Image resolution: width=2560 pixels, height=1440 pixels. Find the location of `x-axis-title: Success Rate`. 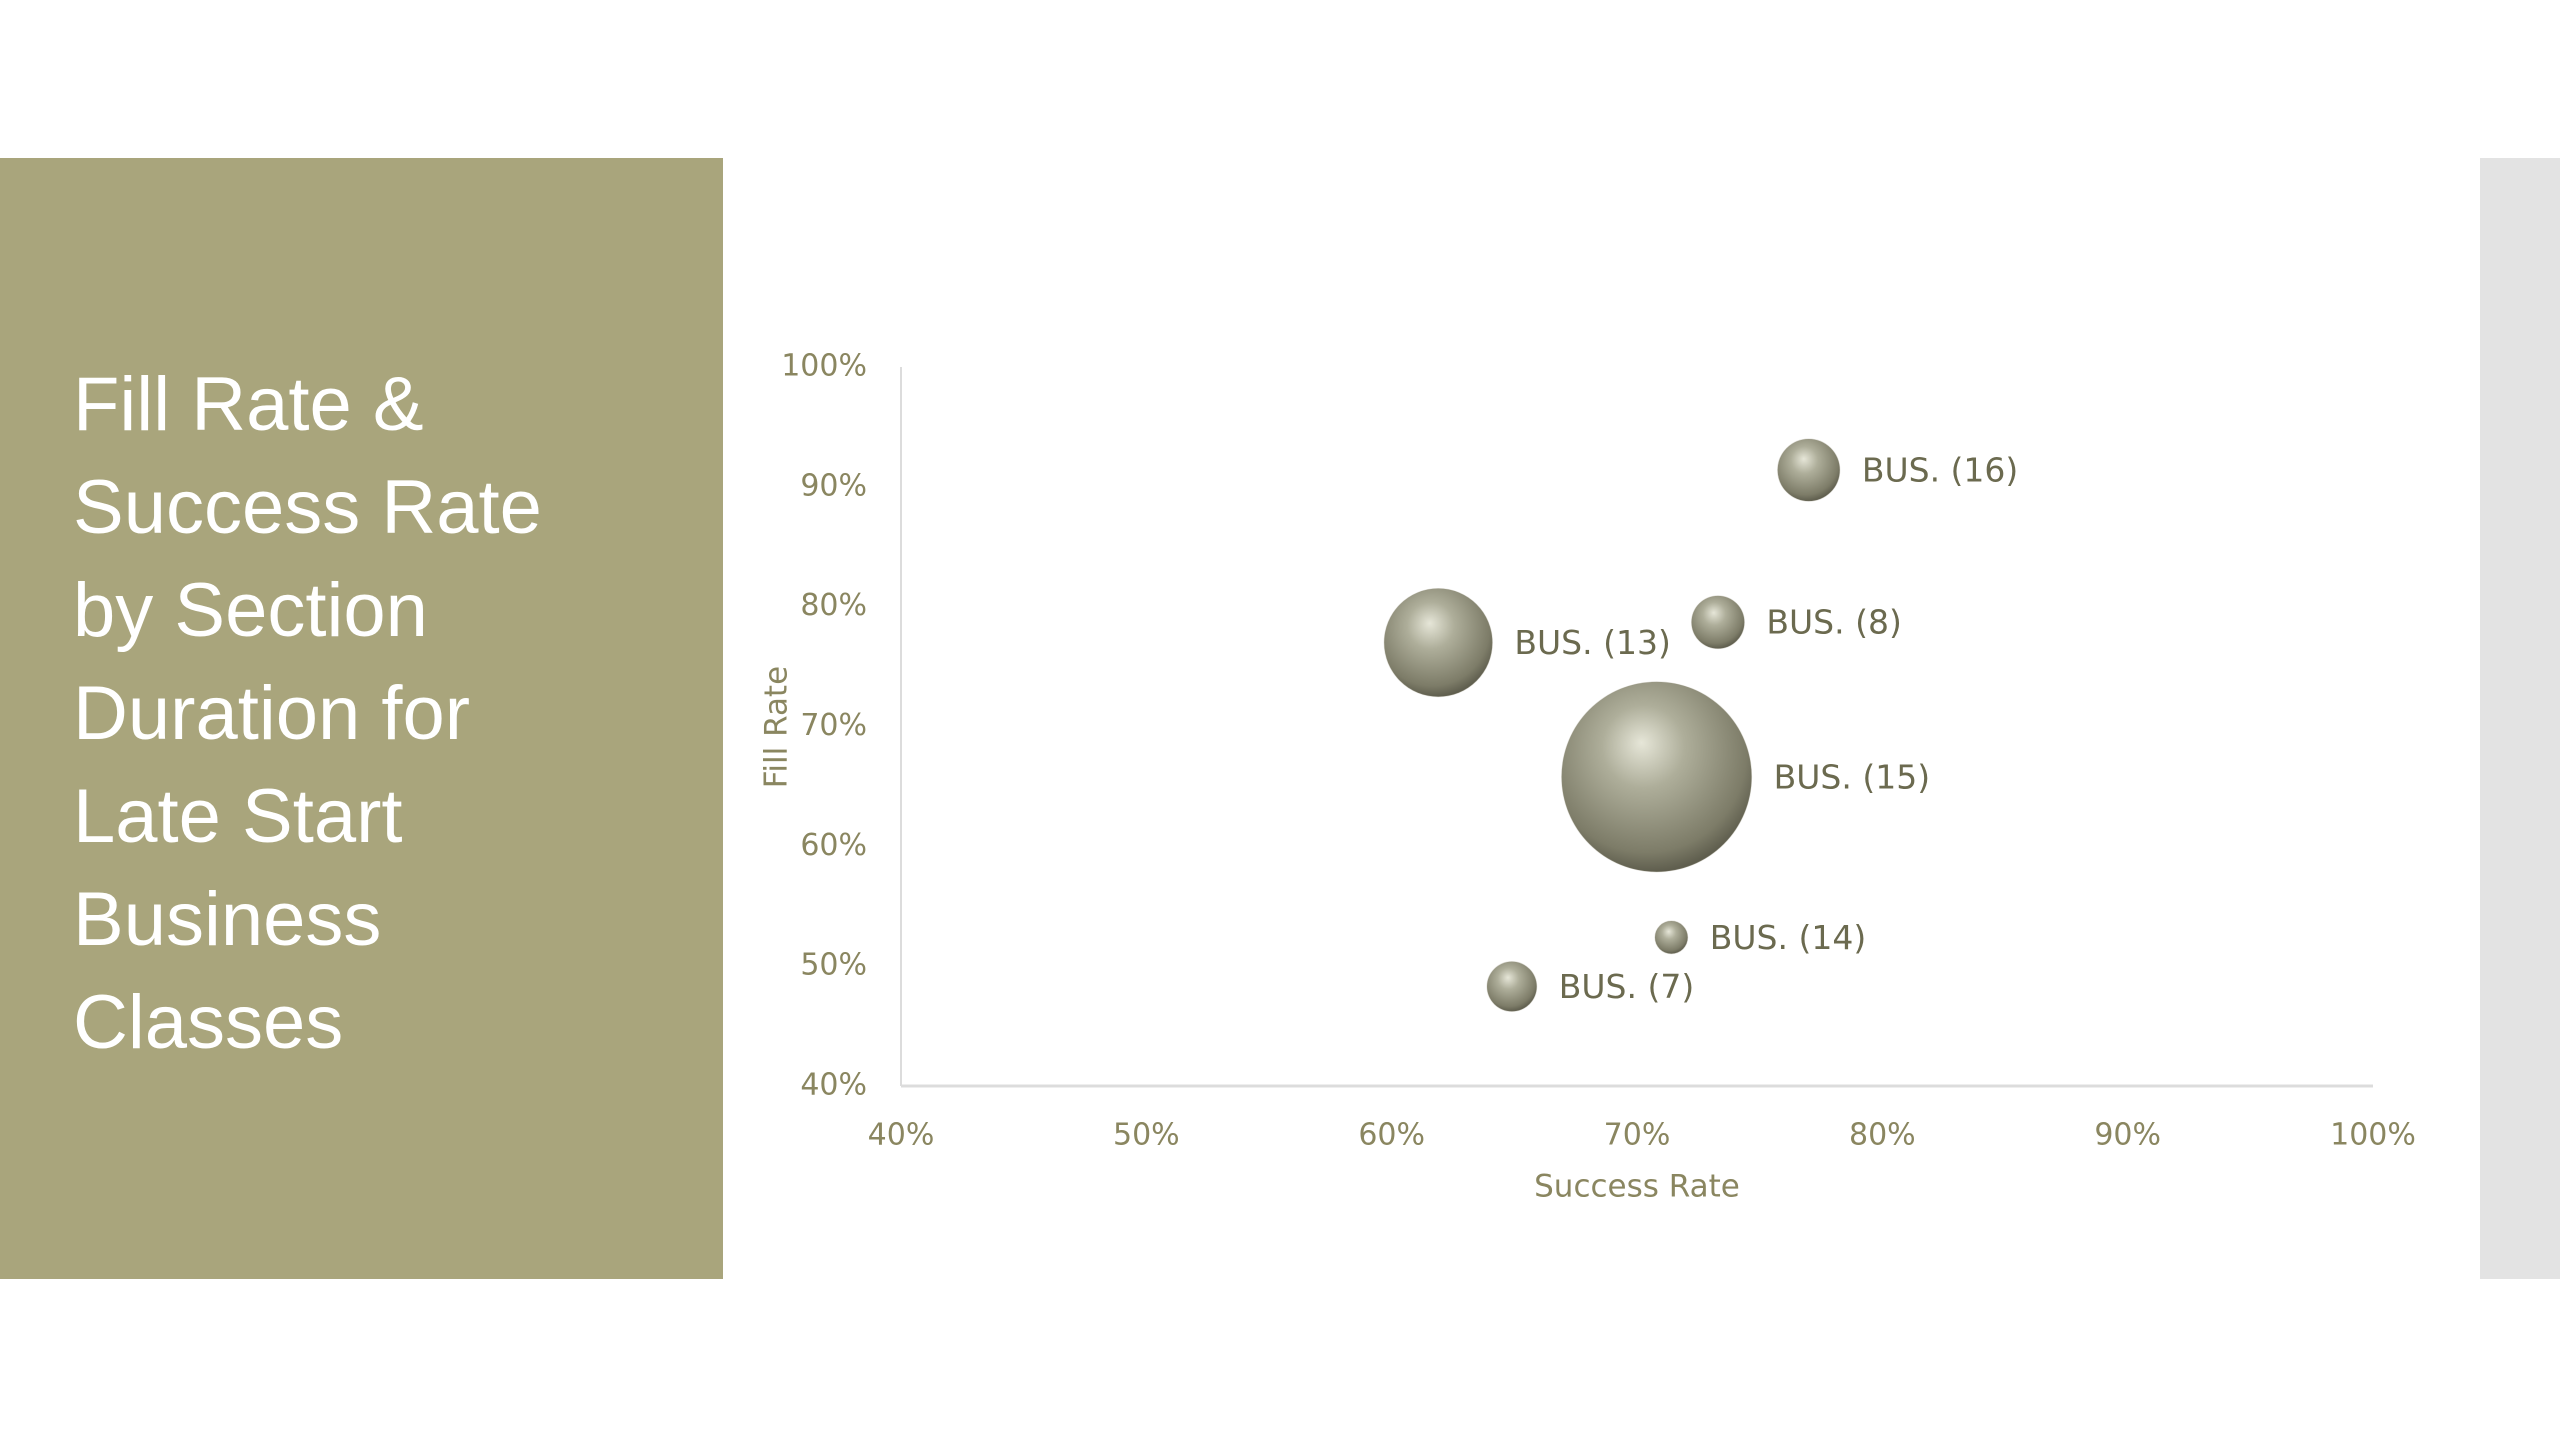

x-axis-title: Success Rate is located at coordinates (1637, 1187).